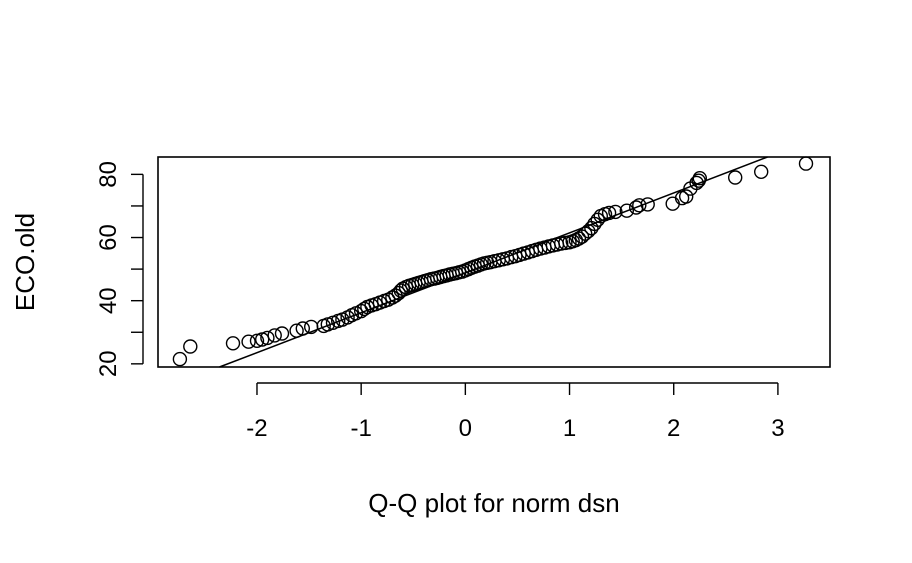 The height and width of the screenshot is (563, 912). Describe the element at coordinates (256, 428) in the screenshot. I see `x-tick-label: -2` at that location.